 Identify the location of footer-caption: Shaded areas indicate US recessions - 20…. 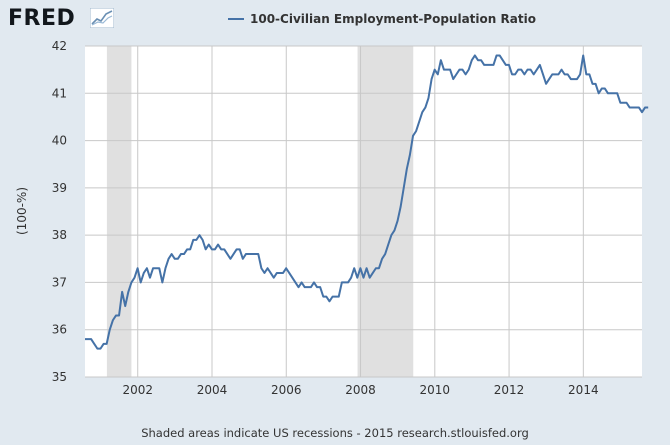
(335, 433).